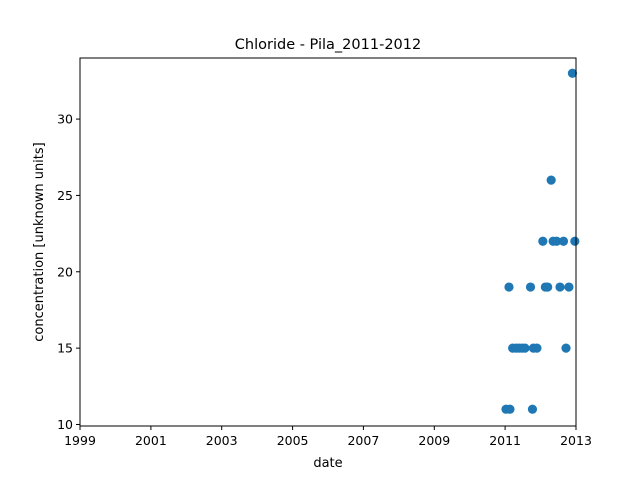  Describe the element at coordinates (65, 271) in the screenshot. I see `y-tick-label: 20` at that location.